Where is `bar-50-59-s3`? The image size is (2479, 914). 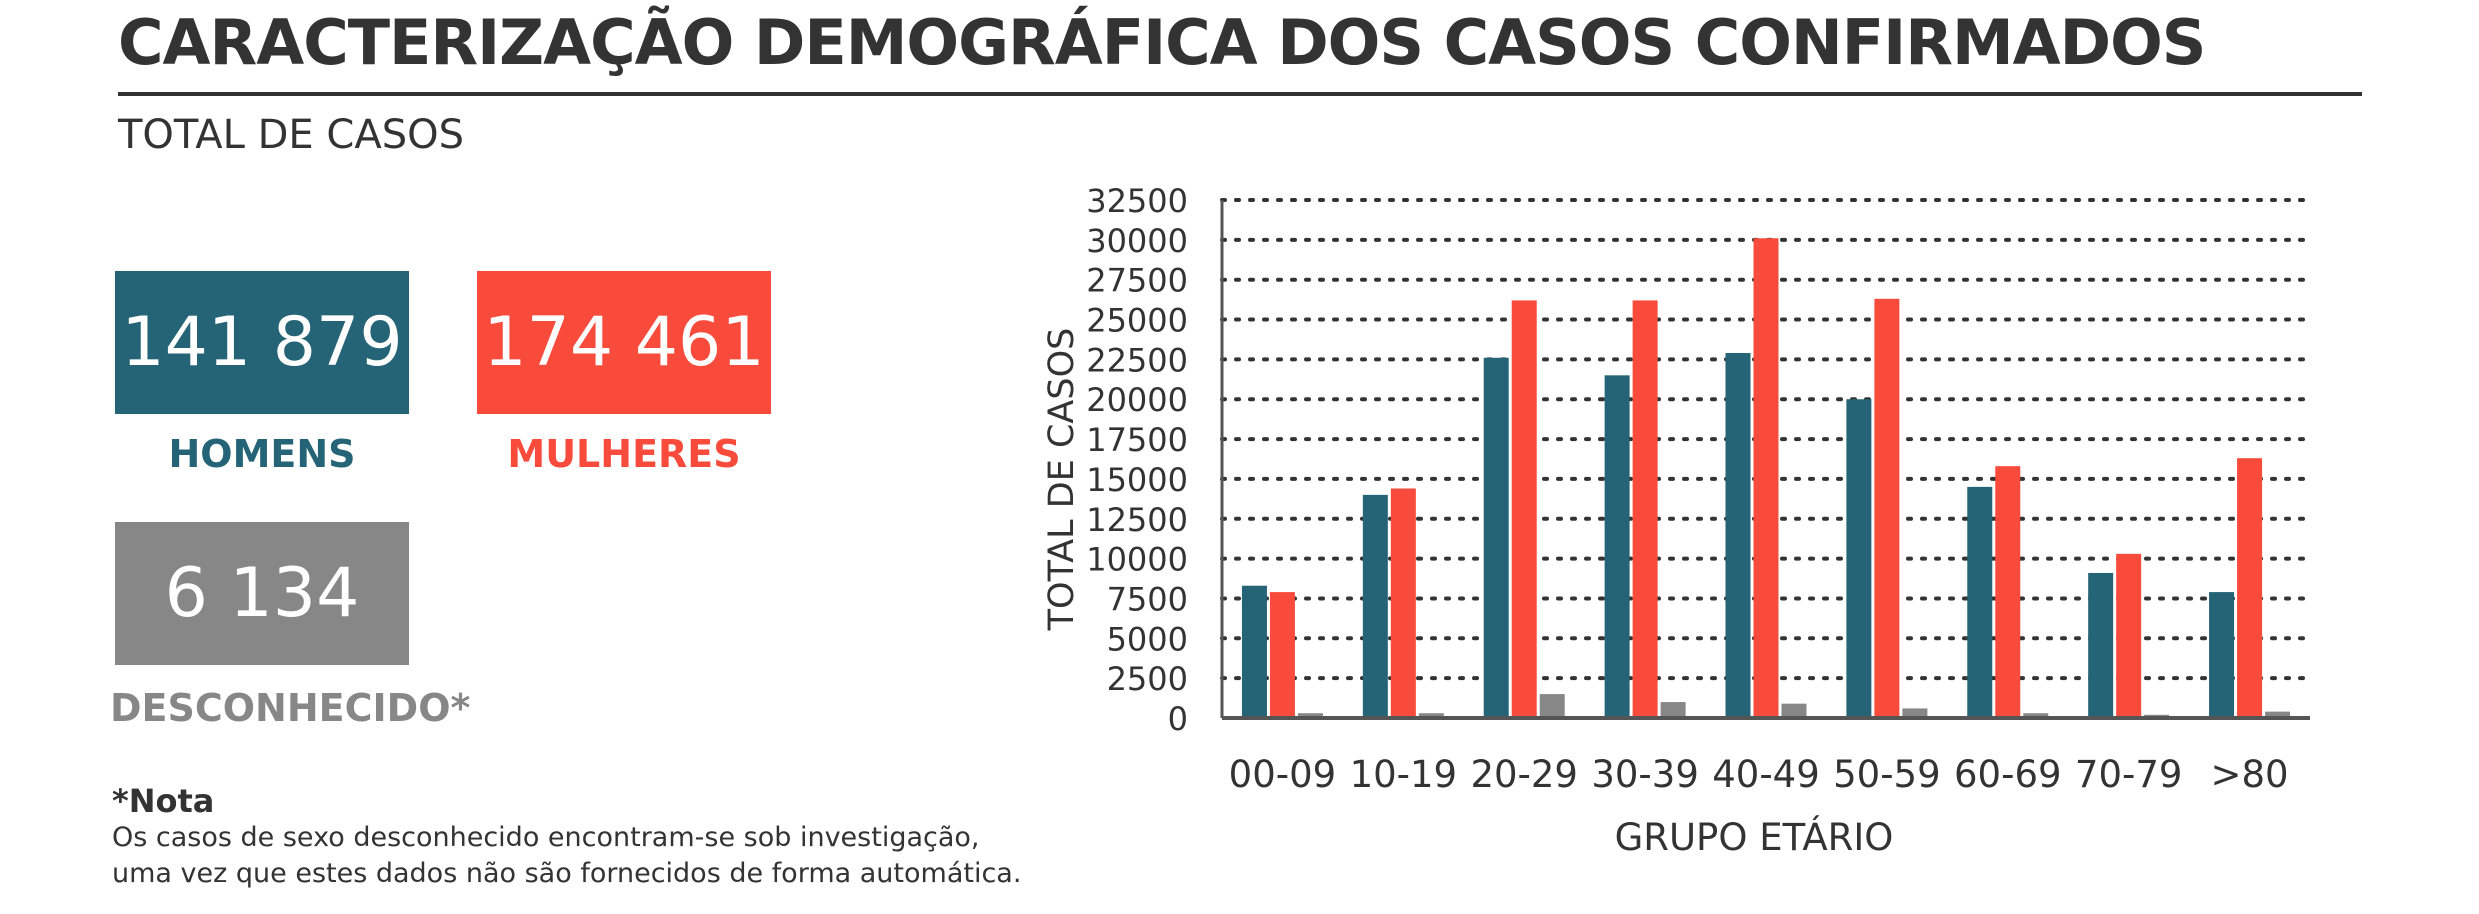
bar-50-59-s3 is located at coordinates (1915, 713).